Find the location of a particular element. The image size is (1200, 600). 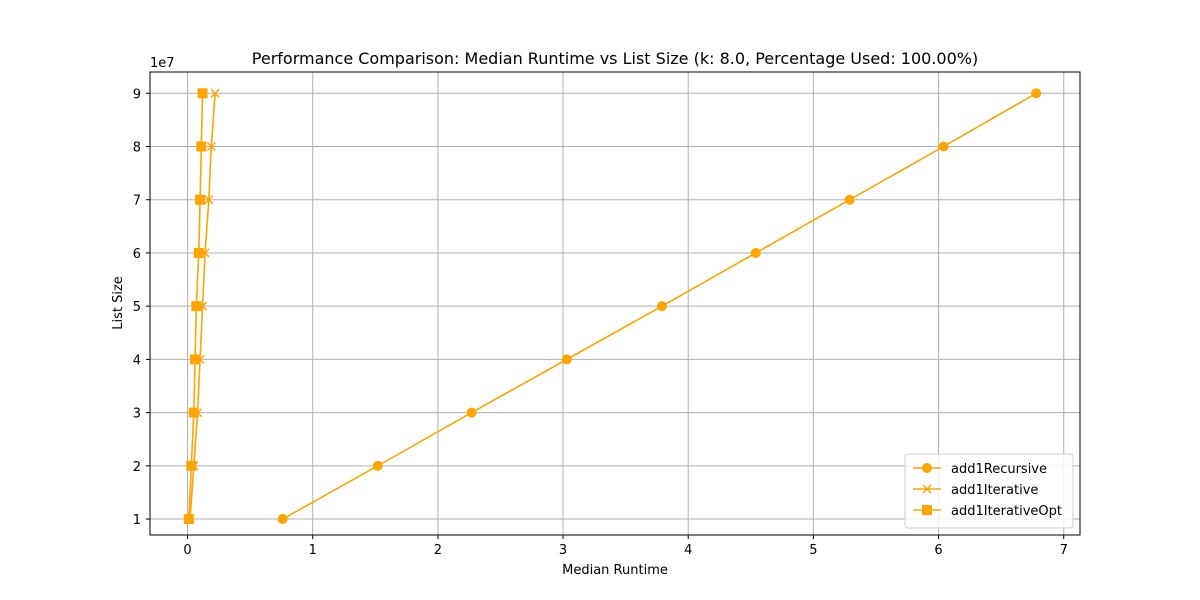

legend-item: add1IterativeOpt is located at coordinates (987, 511).